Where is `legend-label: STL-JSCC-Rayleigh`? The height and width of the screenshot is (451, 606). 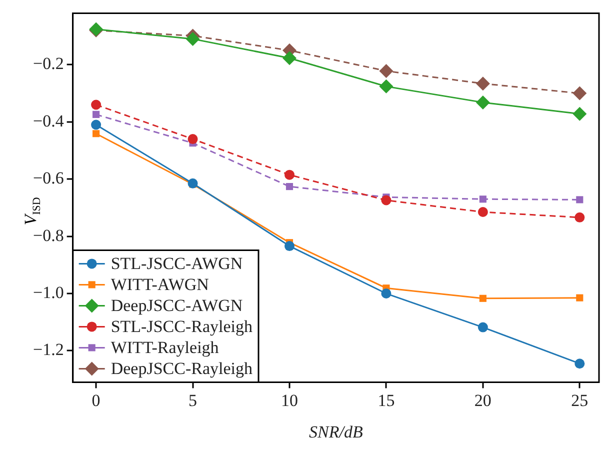 legend-label: STL-JSCC-Rayleigh is located at coordinates (182, 326).